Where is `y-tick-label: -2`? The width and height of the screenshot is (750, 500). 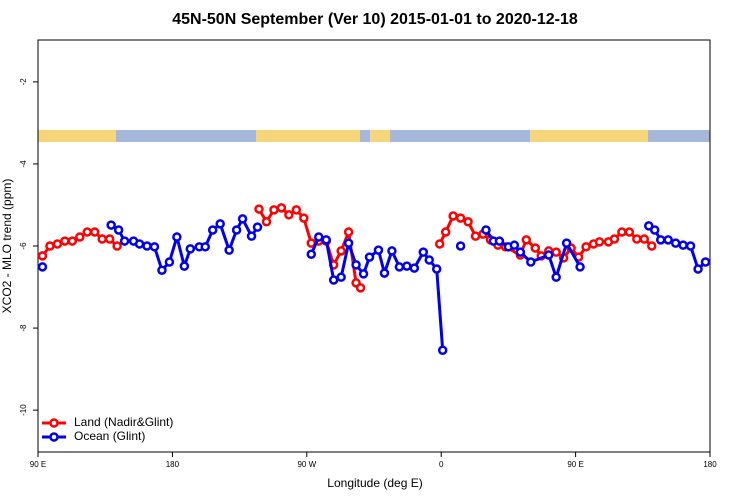 y-tick-label: -2 is located at coordinates (23, 82).